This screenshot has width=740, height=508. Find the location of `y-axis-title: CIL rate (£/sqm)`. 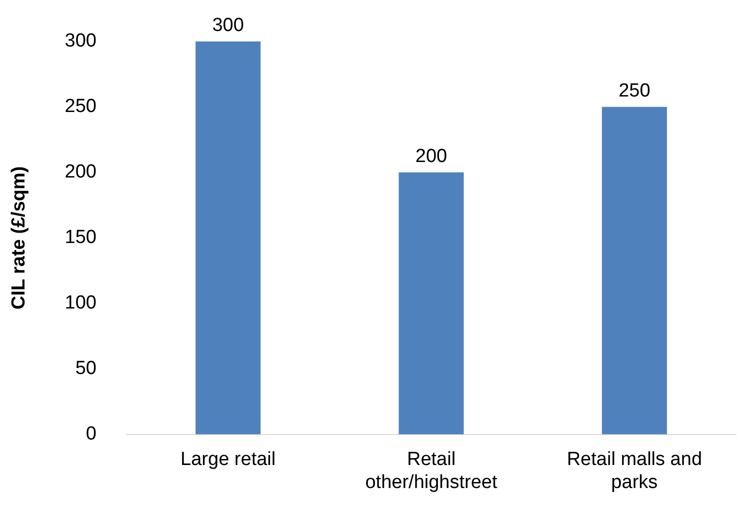

y-axis-title: CIL rate (£/sqm) is located at coordinates (19, 238).